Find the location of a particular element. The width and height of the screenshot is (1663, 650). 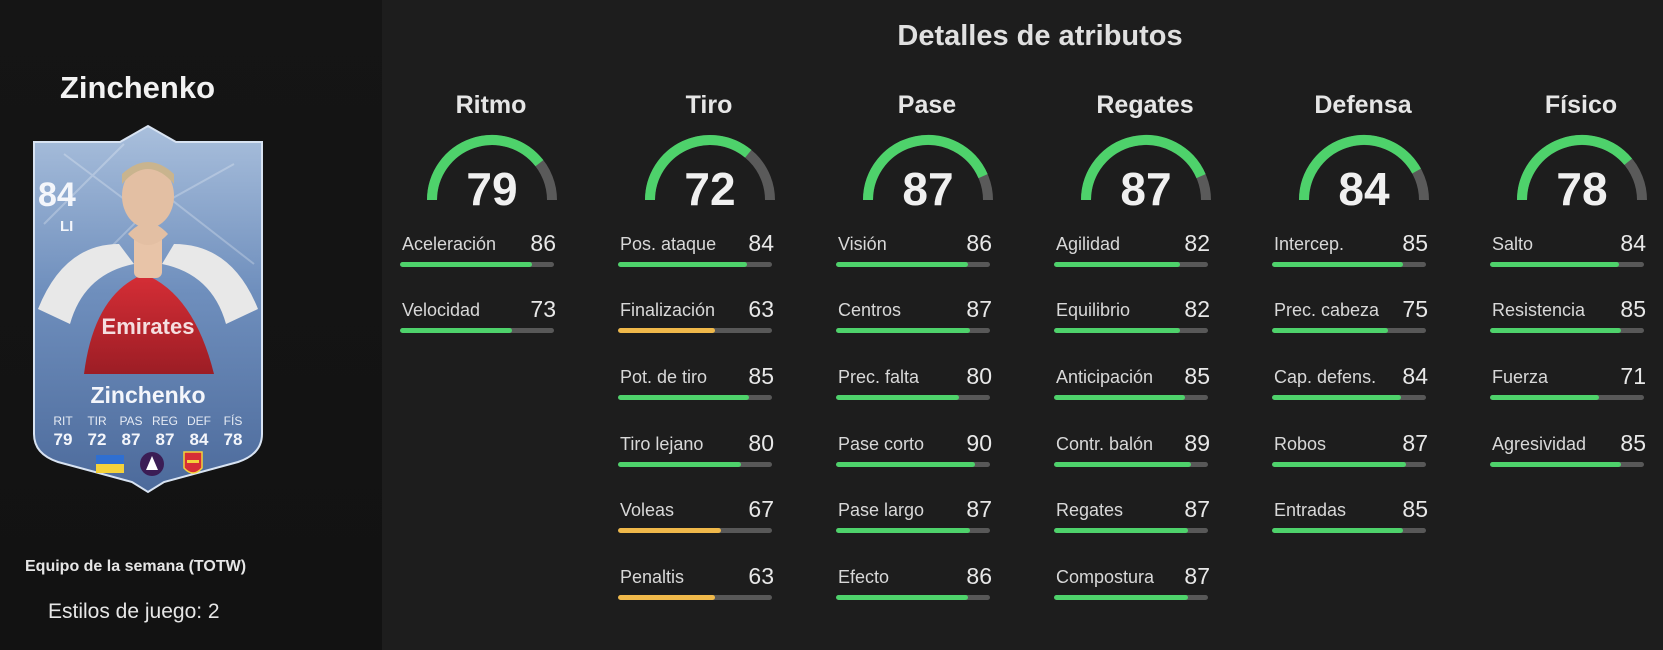

attribute-row: Resistencia 85 is located at coordinates (1570, 314).